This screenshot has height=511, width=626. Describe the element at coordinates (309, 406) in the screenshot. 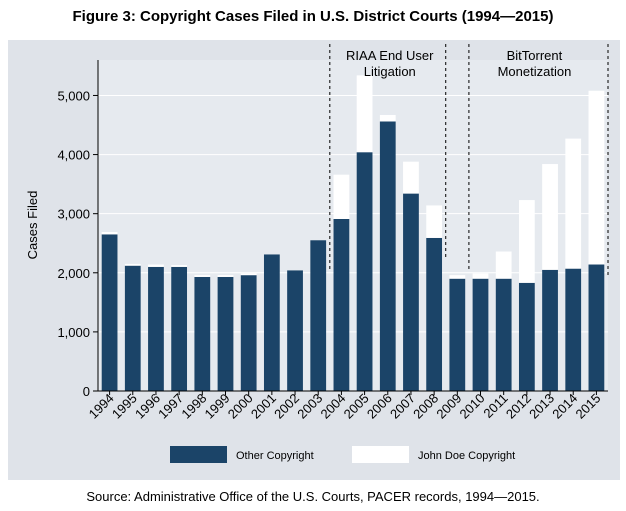

I see `x-tick-label: 2003` at that location.